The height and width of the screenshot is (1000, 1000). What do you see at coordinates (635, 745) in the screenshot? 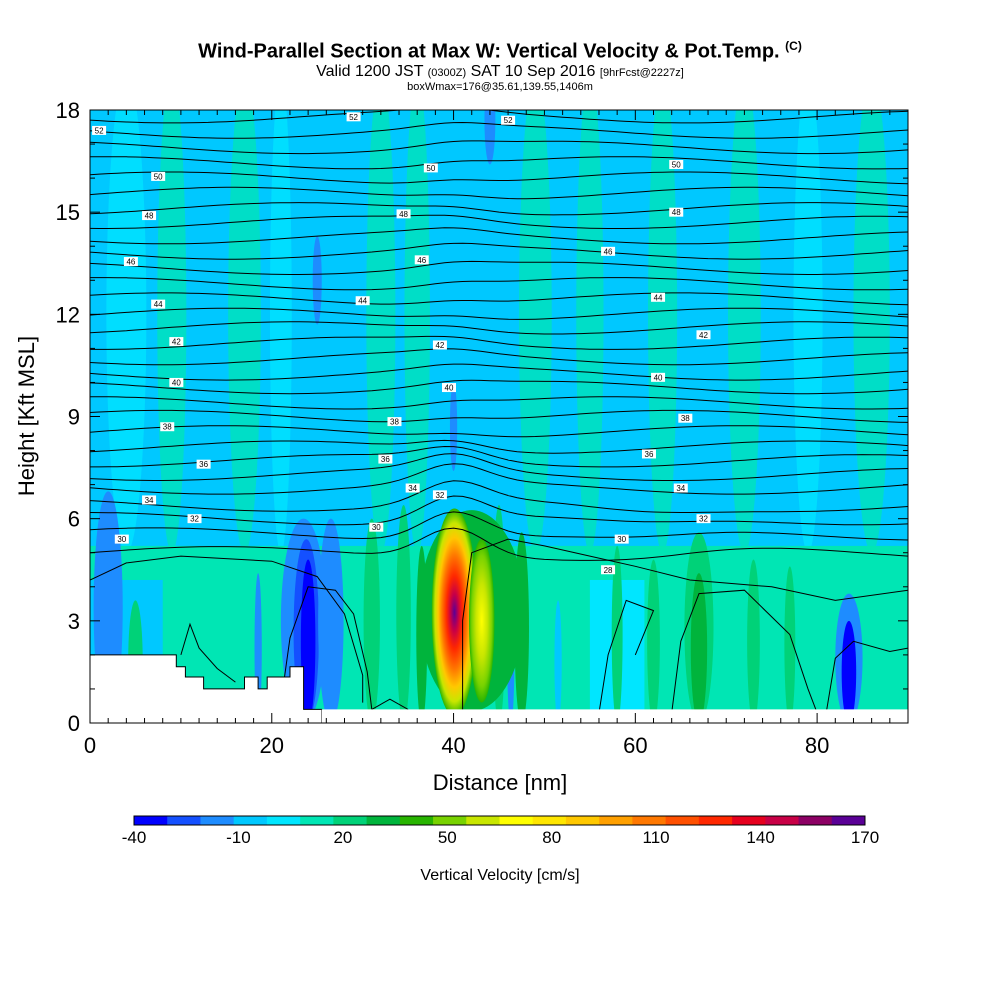
I see `x-tick-label: 60` at bounding box center [635, 745].